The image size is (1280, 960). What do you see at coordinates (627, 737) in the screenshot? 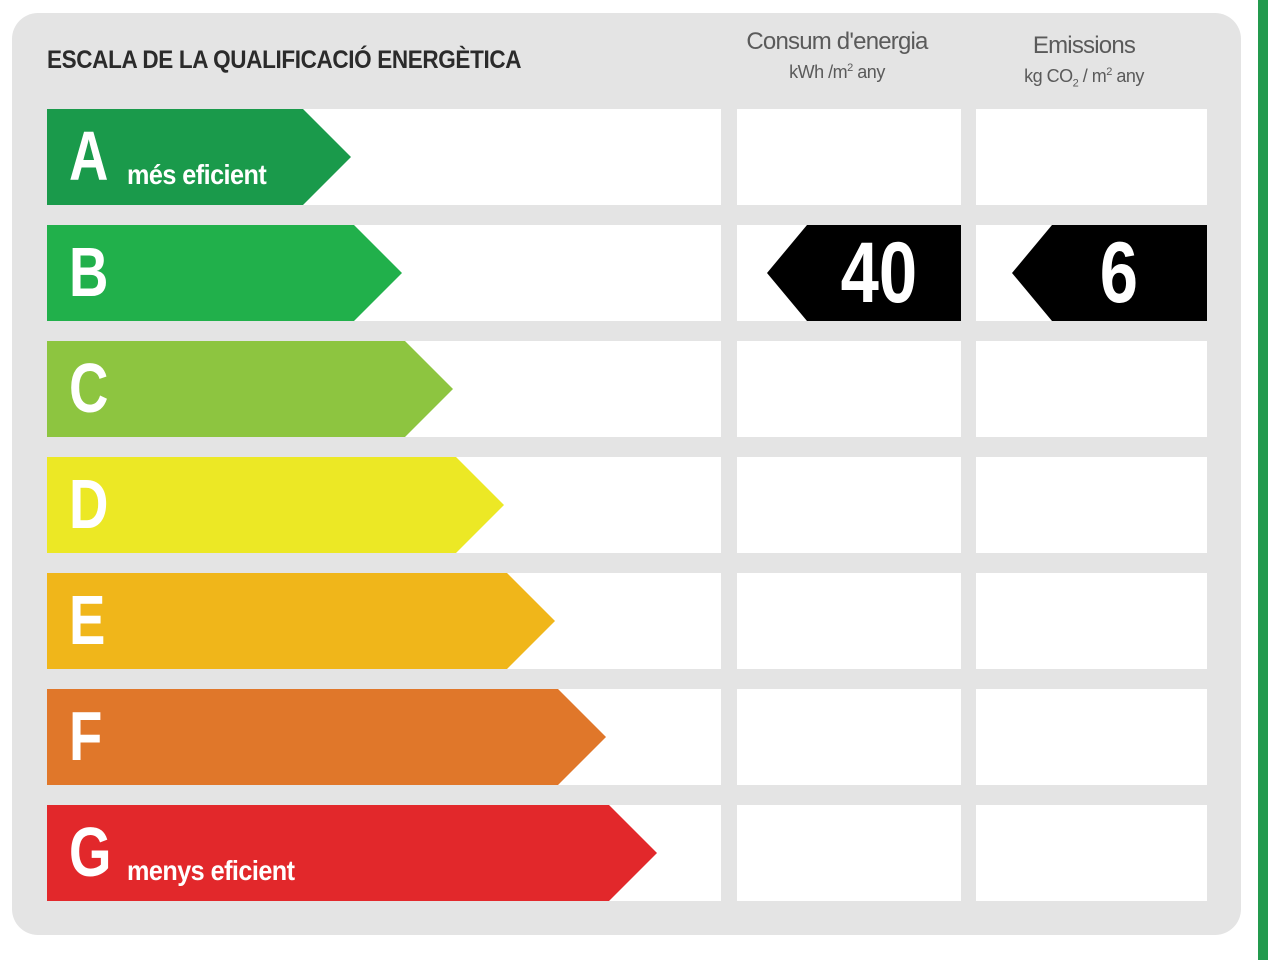
I see `rating-row-f: F` at bounding box center [627, 737].